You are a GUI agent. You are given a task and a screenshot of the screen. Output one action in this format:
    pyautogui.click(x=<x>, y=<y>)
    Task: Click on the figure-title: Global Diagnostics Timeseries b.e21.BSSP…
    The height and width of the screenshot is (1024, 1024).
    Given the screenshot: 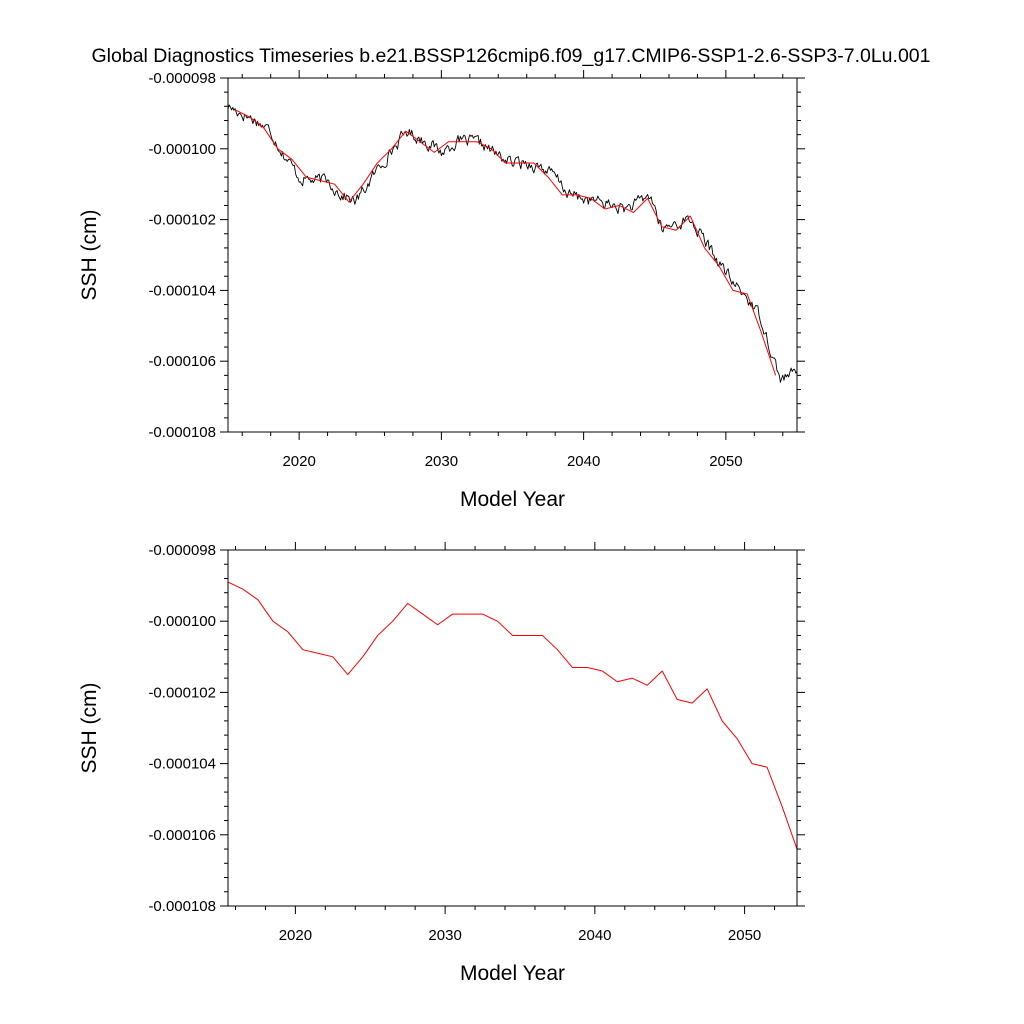 What is the action you would take?
    pyautogui.click(x=511, y=56)
    